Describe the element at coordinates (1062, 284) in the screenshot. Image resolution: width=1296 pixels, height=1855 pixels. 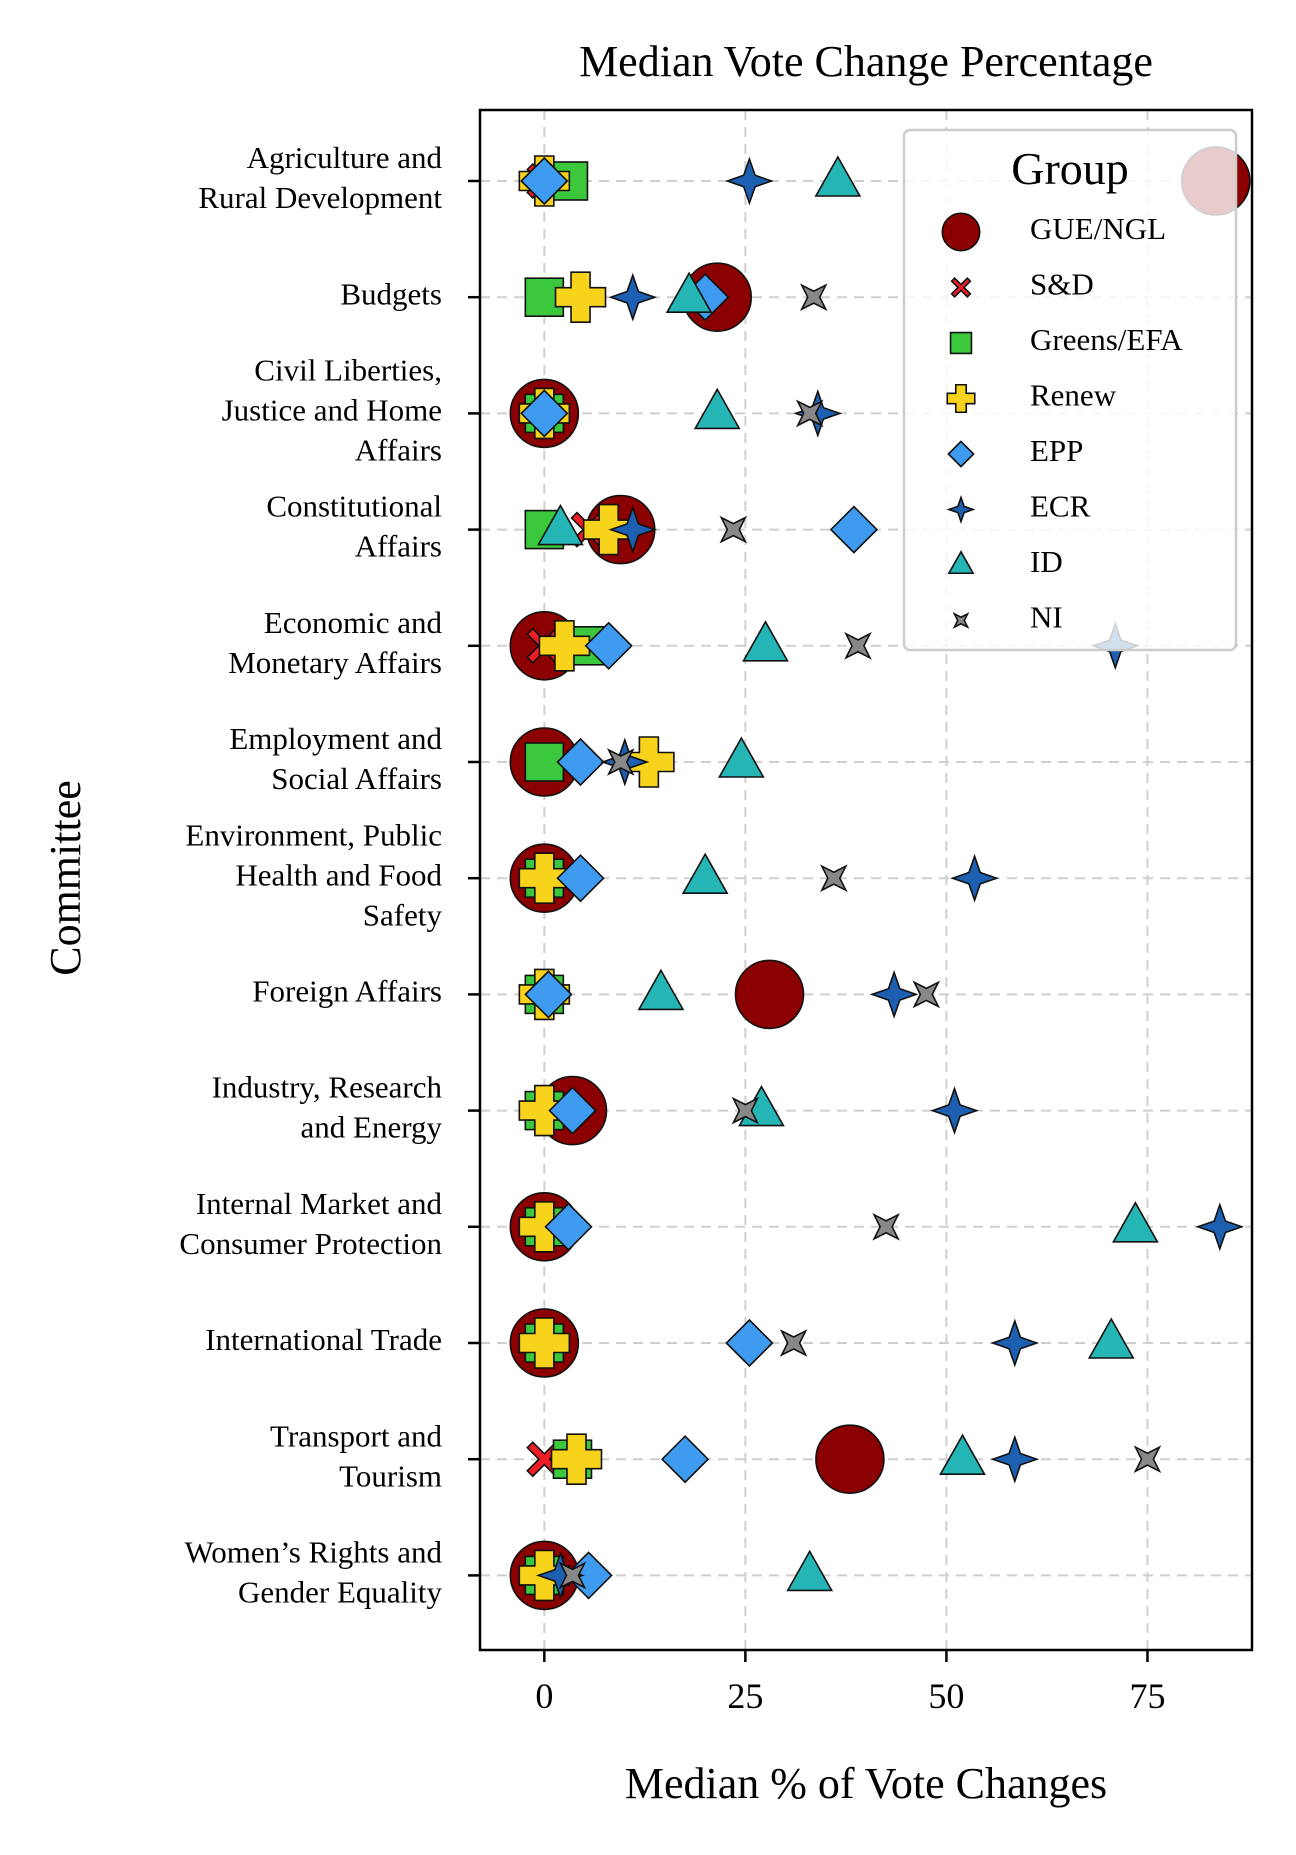
I see `legend-label: S&D` at that location.